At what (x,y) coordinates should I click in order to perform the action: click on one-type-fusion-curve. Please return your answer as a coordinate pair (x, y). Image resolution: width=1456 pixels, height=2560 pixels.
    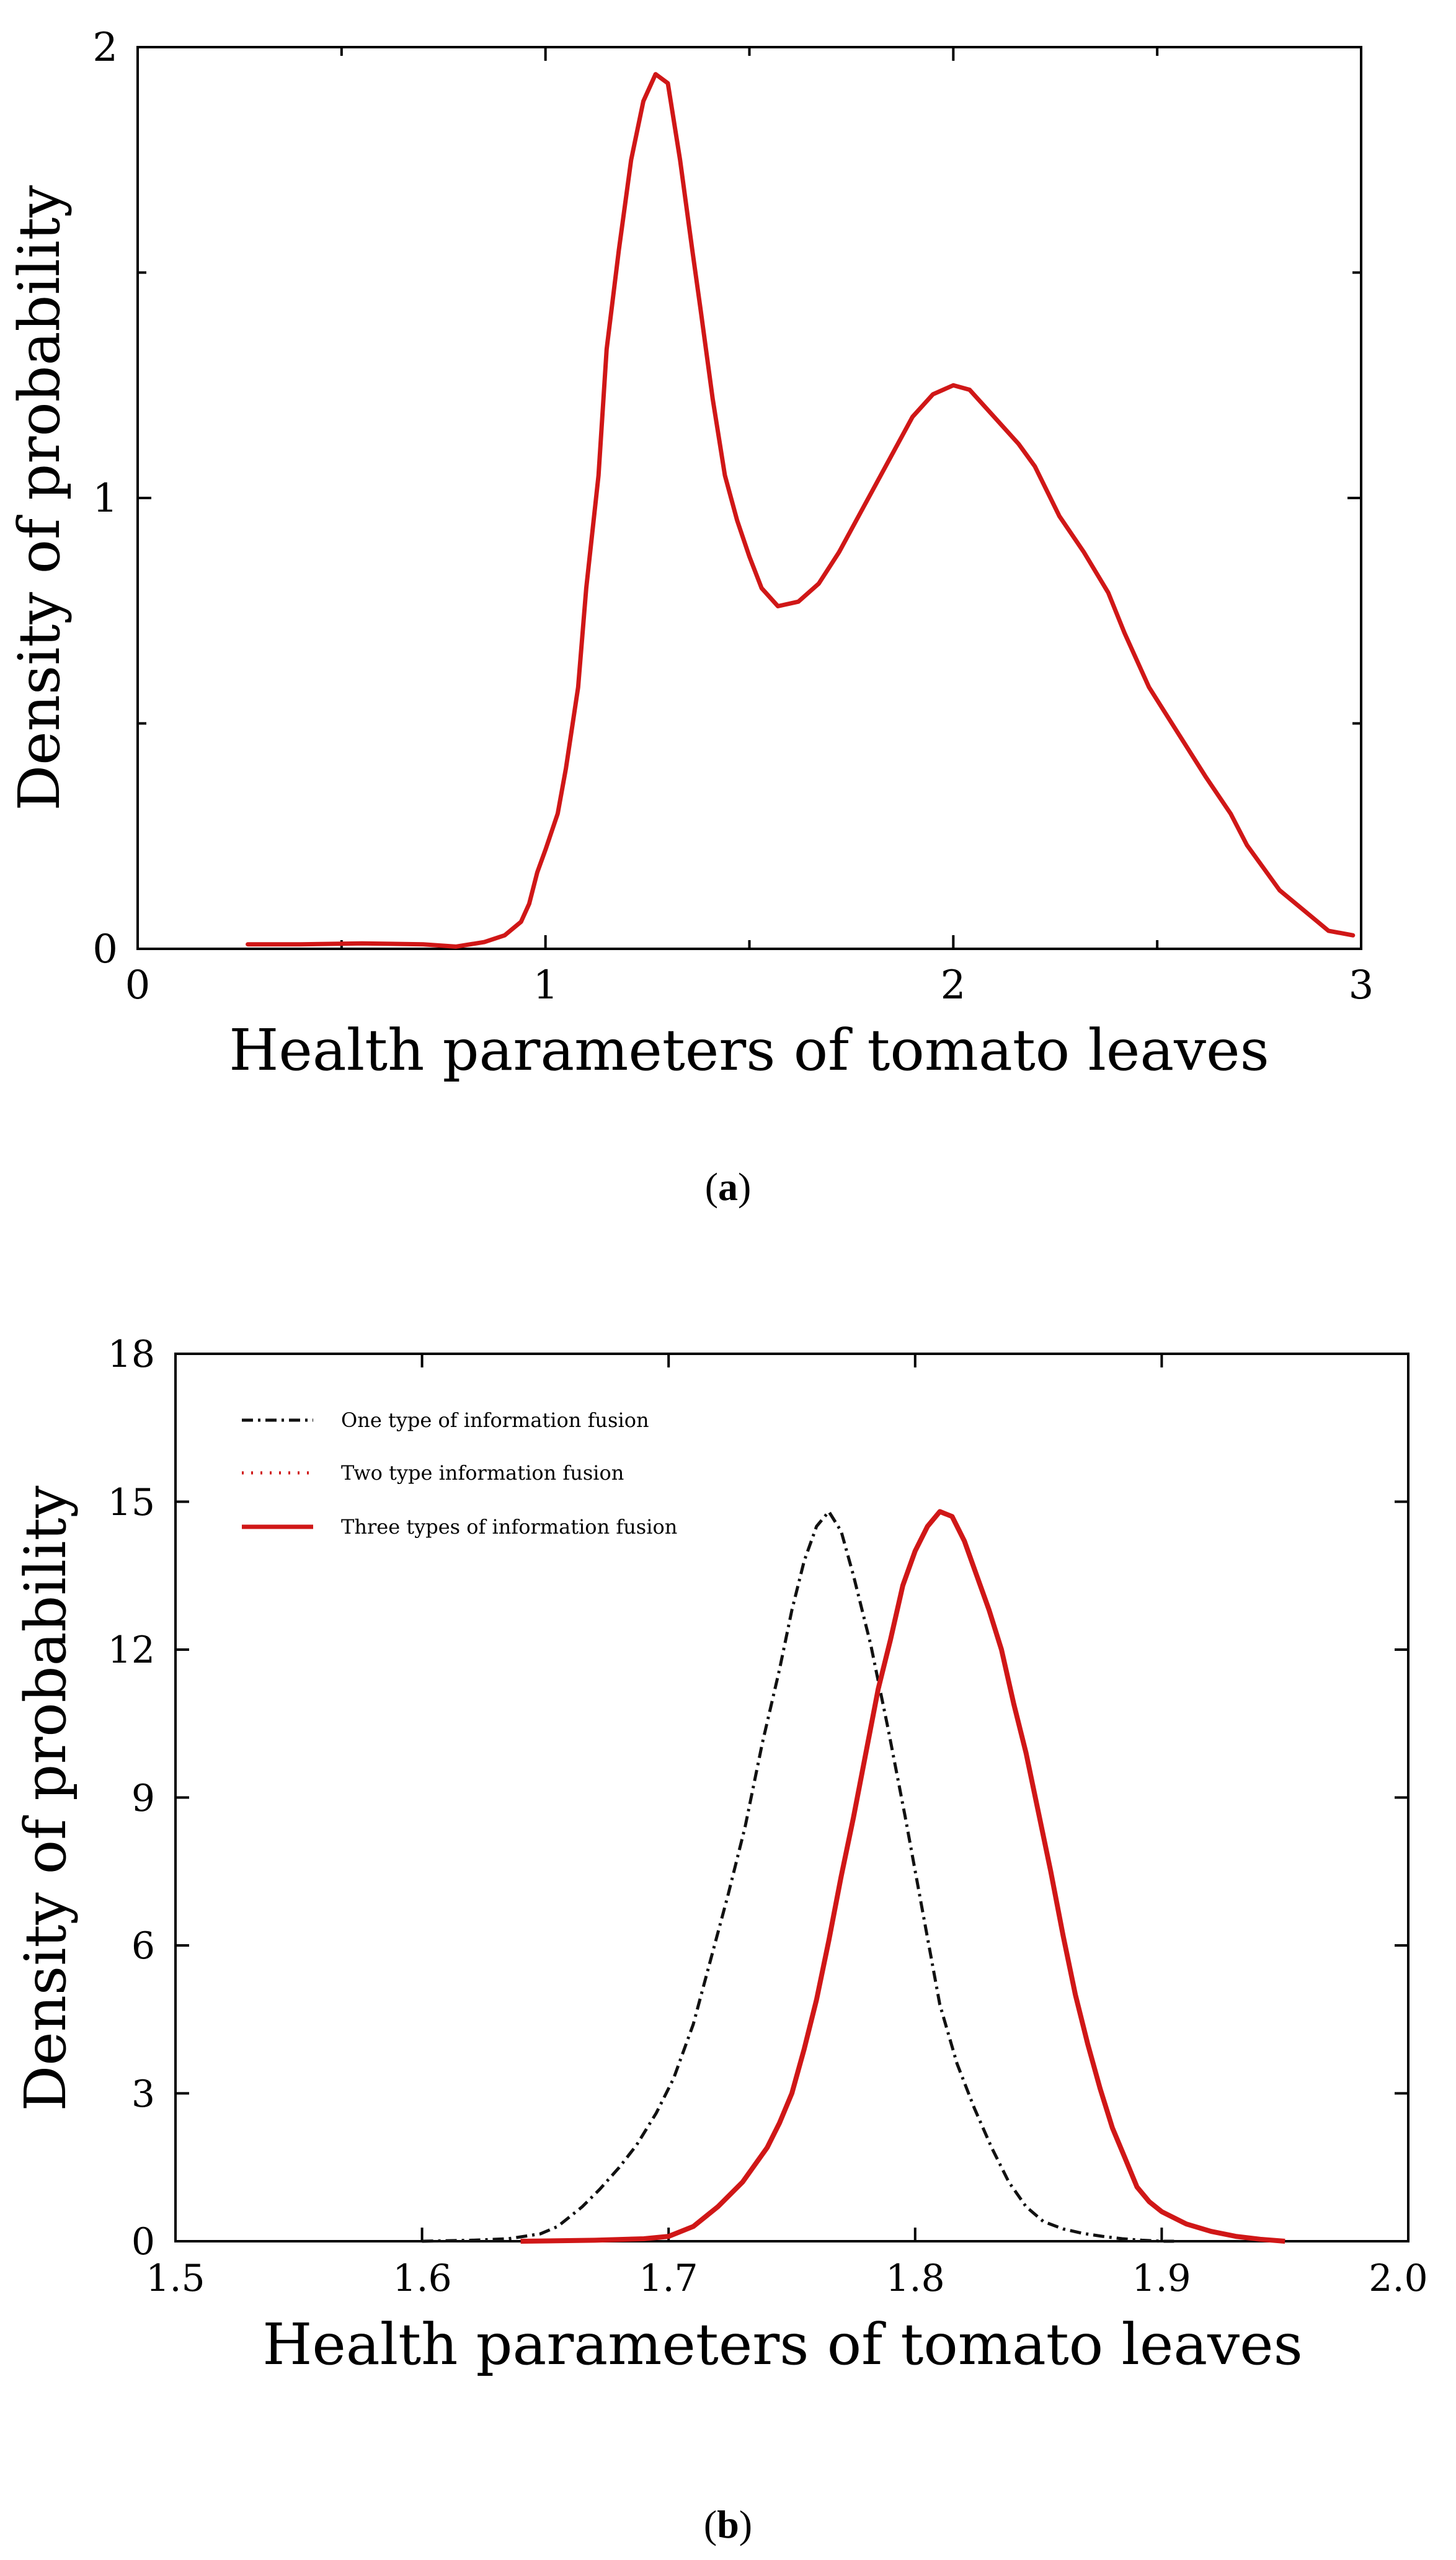
    Looking at the image, I should click on (798, 1876).